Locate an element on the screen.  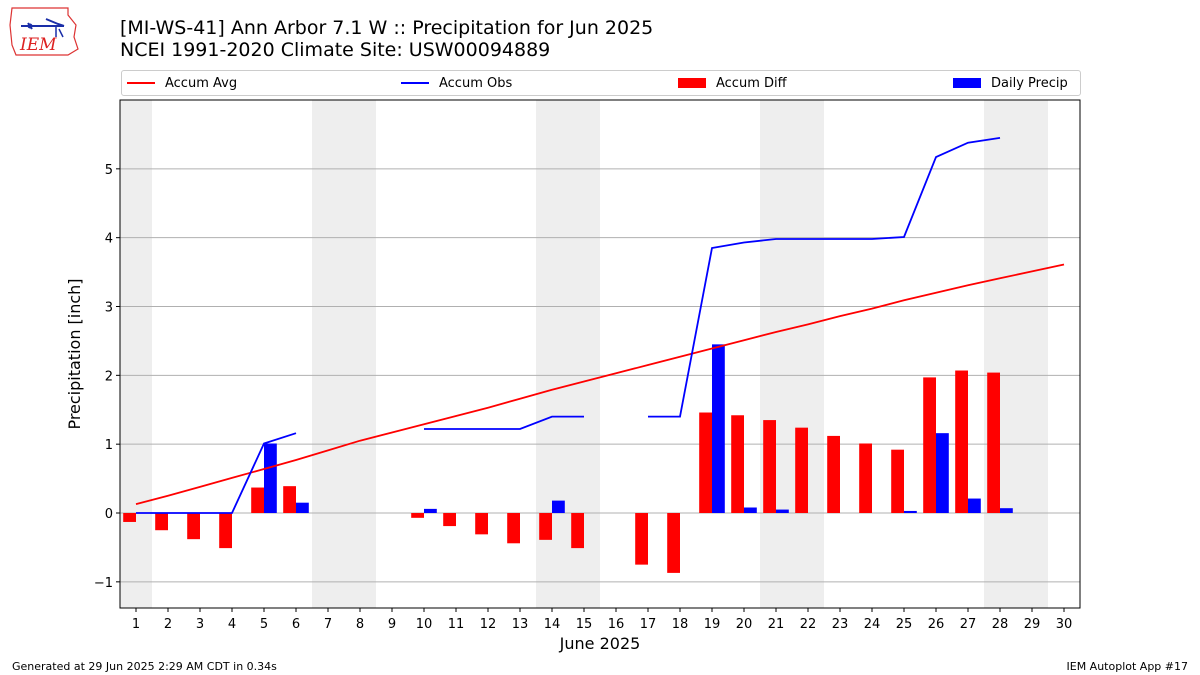
legend-item-accum-avg: Accum Avg is located at coordinates (182, 83).